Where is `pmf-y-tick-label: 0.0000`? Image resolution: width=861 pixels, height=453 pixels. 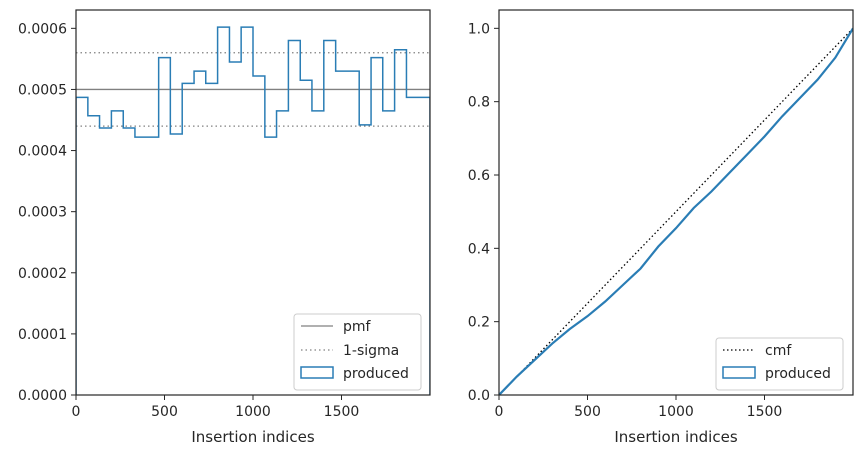
pmf-y-tick-label: 0.0000 is located at coordinates (42, 396).